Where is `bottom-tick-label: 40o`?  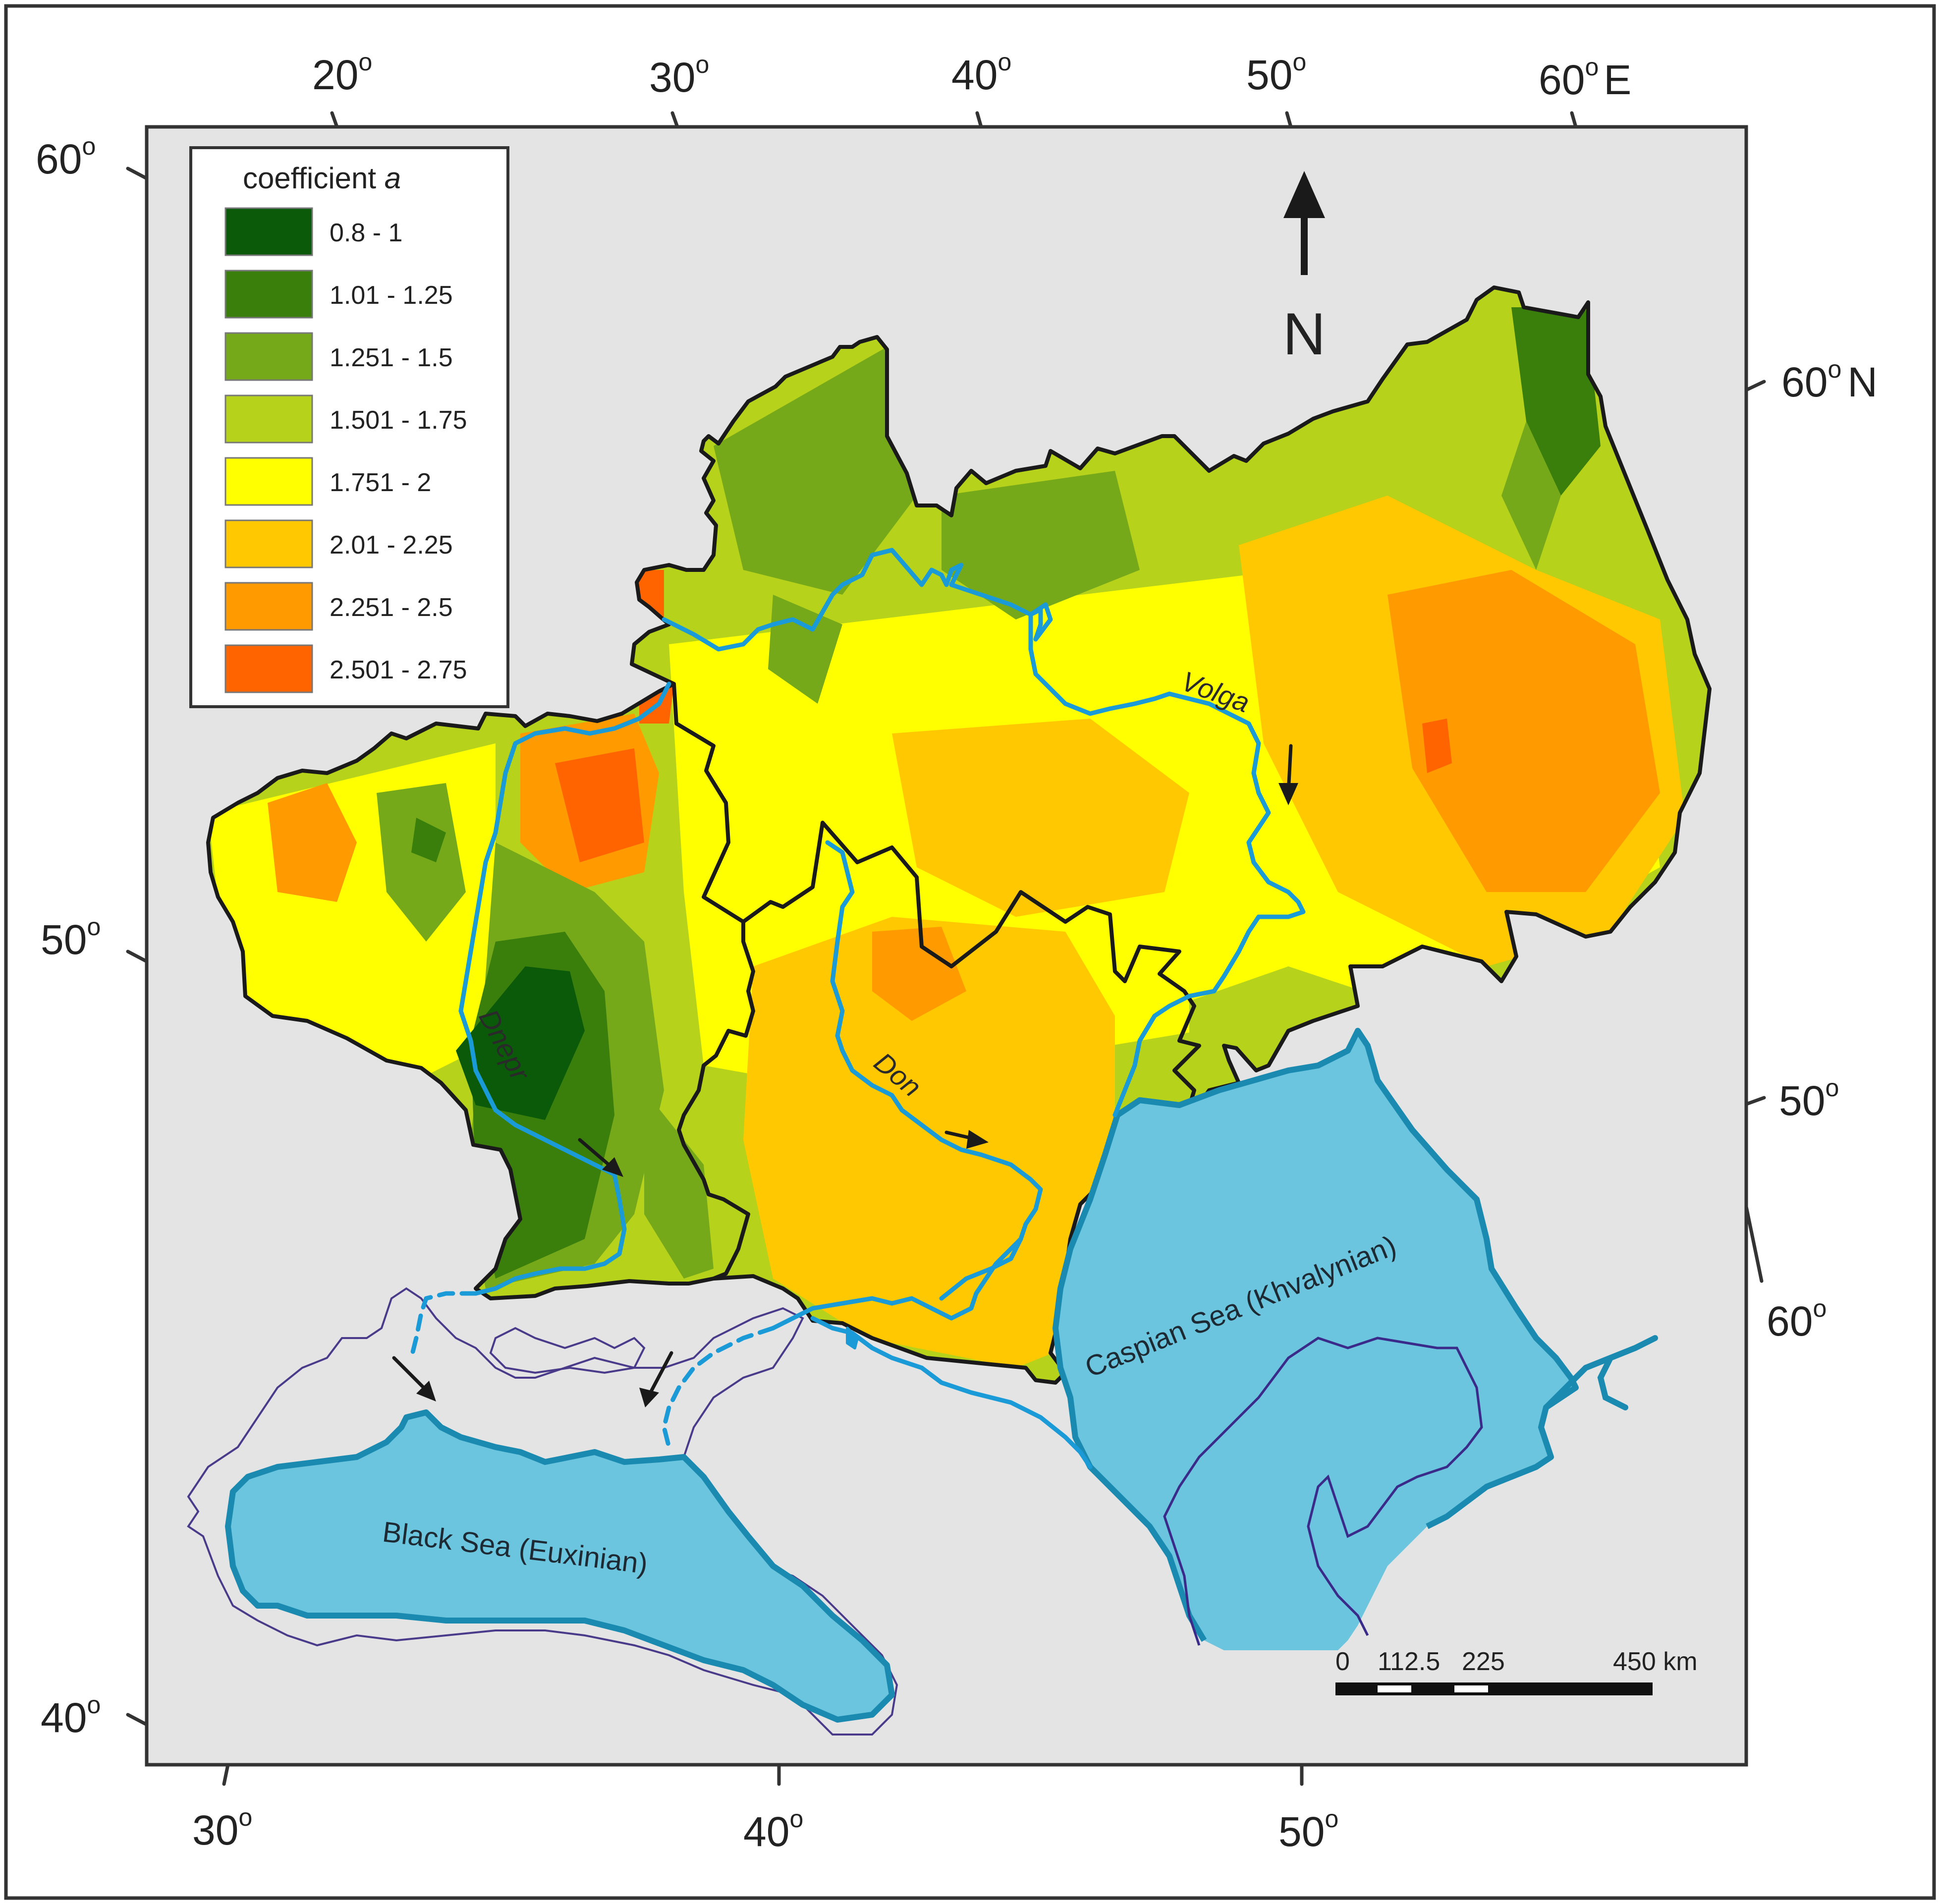 bottom-tick-label: 40o is located at coordinates (773, 1830).